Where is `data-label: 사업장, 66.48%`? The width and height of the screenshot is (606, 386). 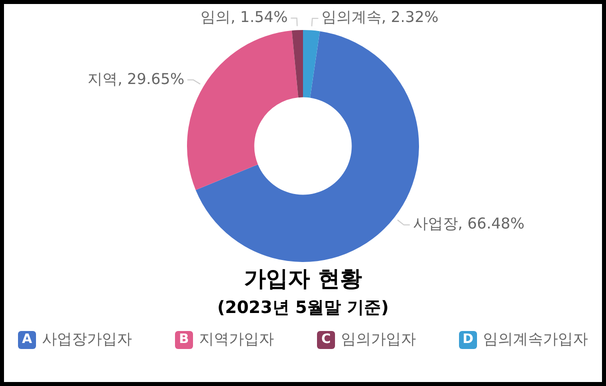
data-label: 사업장, 66.48% is located at coordinates (468, 223).